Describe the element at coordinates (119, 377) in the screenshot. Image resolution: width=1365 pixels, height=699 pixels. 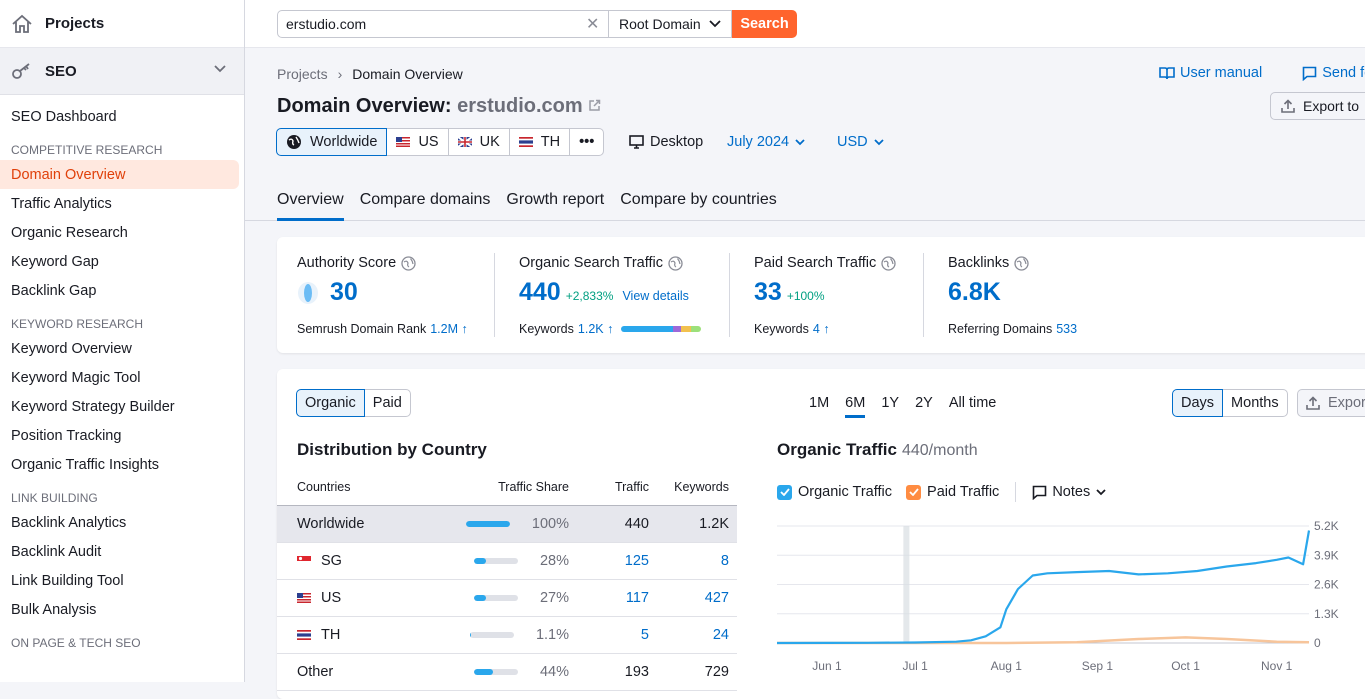
I see `sidebar-item-keyword-magic-tool: Keyword Magic Tool` at that location.